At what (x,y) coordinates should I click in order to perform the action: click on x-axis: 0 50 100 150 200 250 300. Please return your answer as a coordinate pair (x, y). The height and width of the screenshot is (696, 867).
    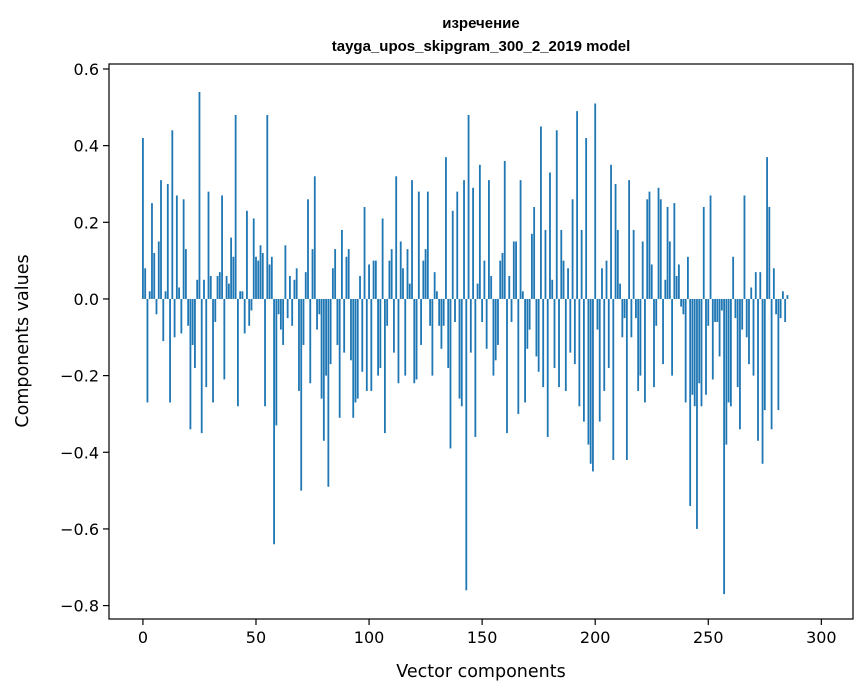
    Looking at the image, I should click on (487, 633).